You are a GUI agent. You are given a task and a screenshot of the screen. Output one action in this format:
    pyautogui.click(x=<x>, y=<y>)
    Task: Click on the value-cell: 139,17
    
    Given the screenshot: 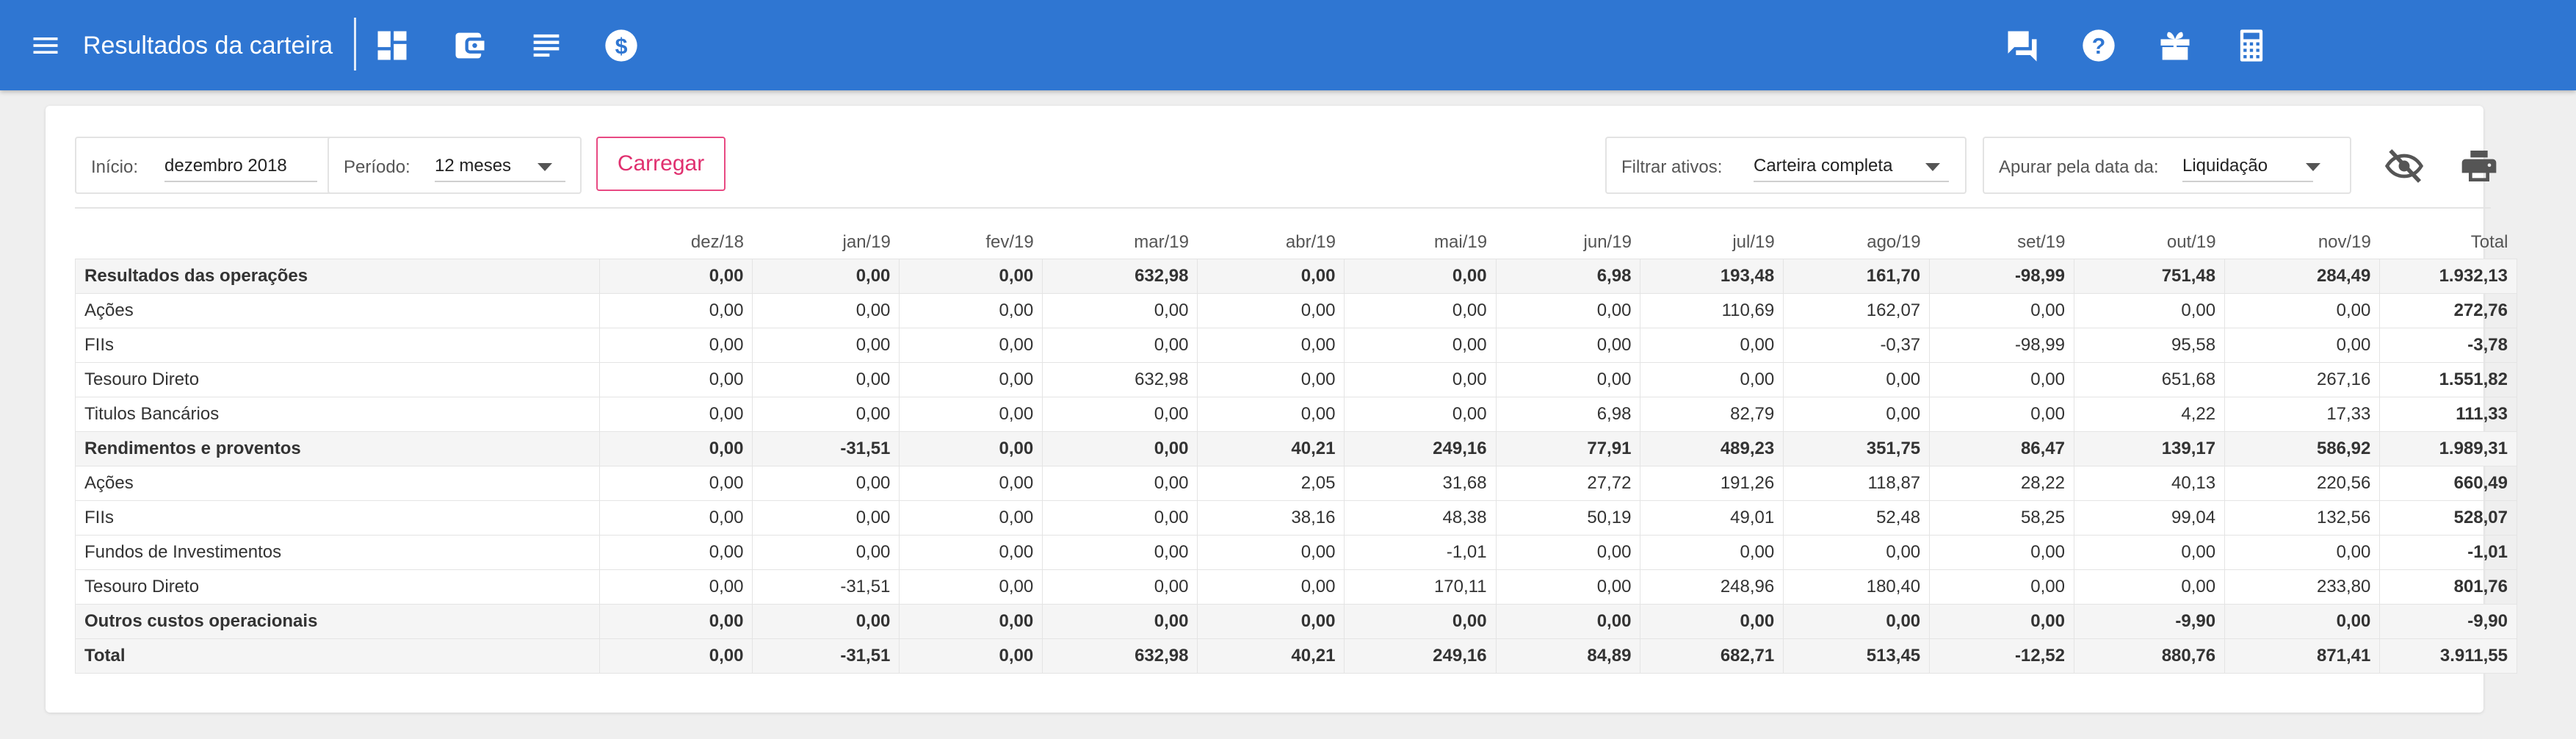 What is the action you would take?
    pyautogui.click(x=2149, y=448)
    